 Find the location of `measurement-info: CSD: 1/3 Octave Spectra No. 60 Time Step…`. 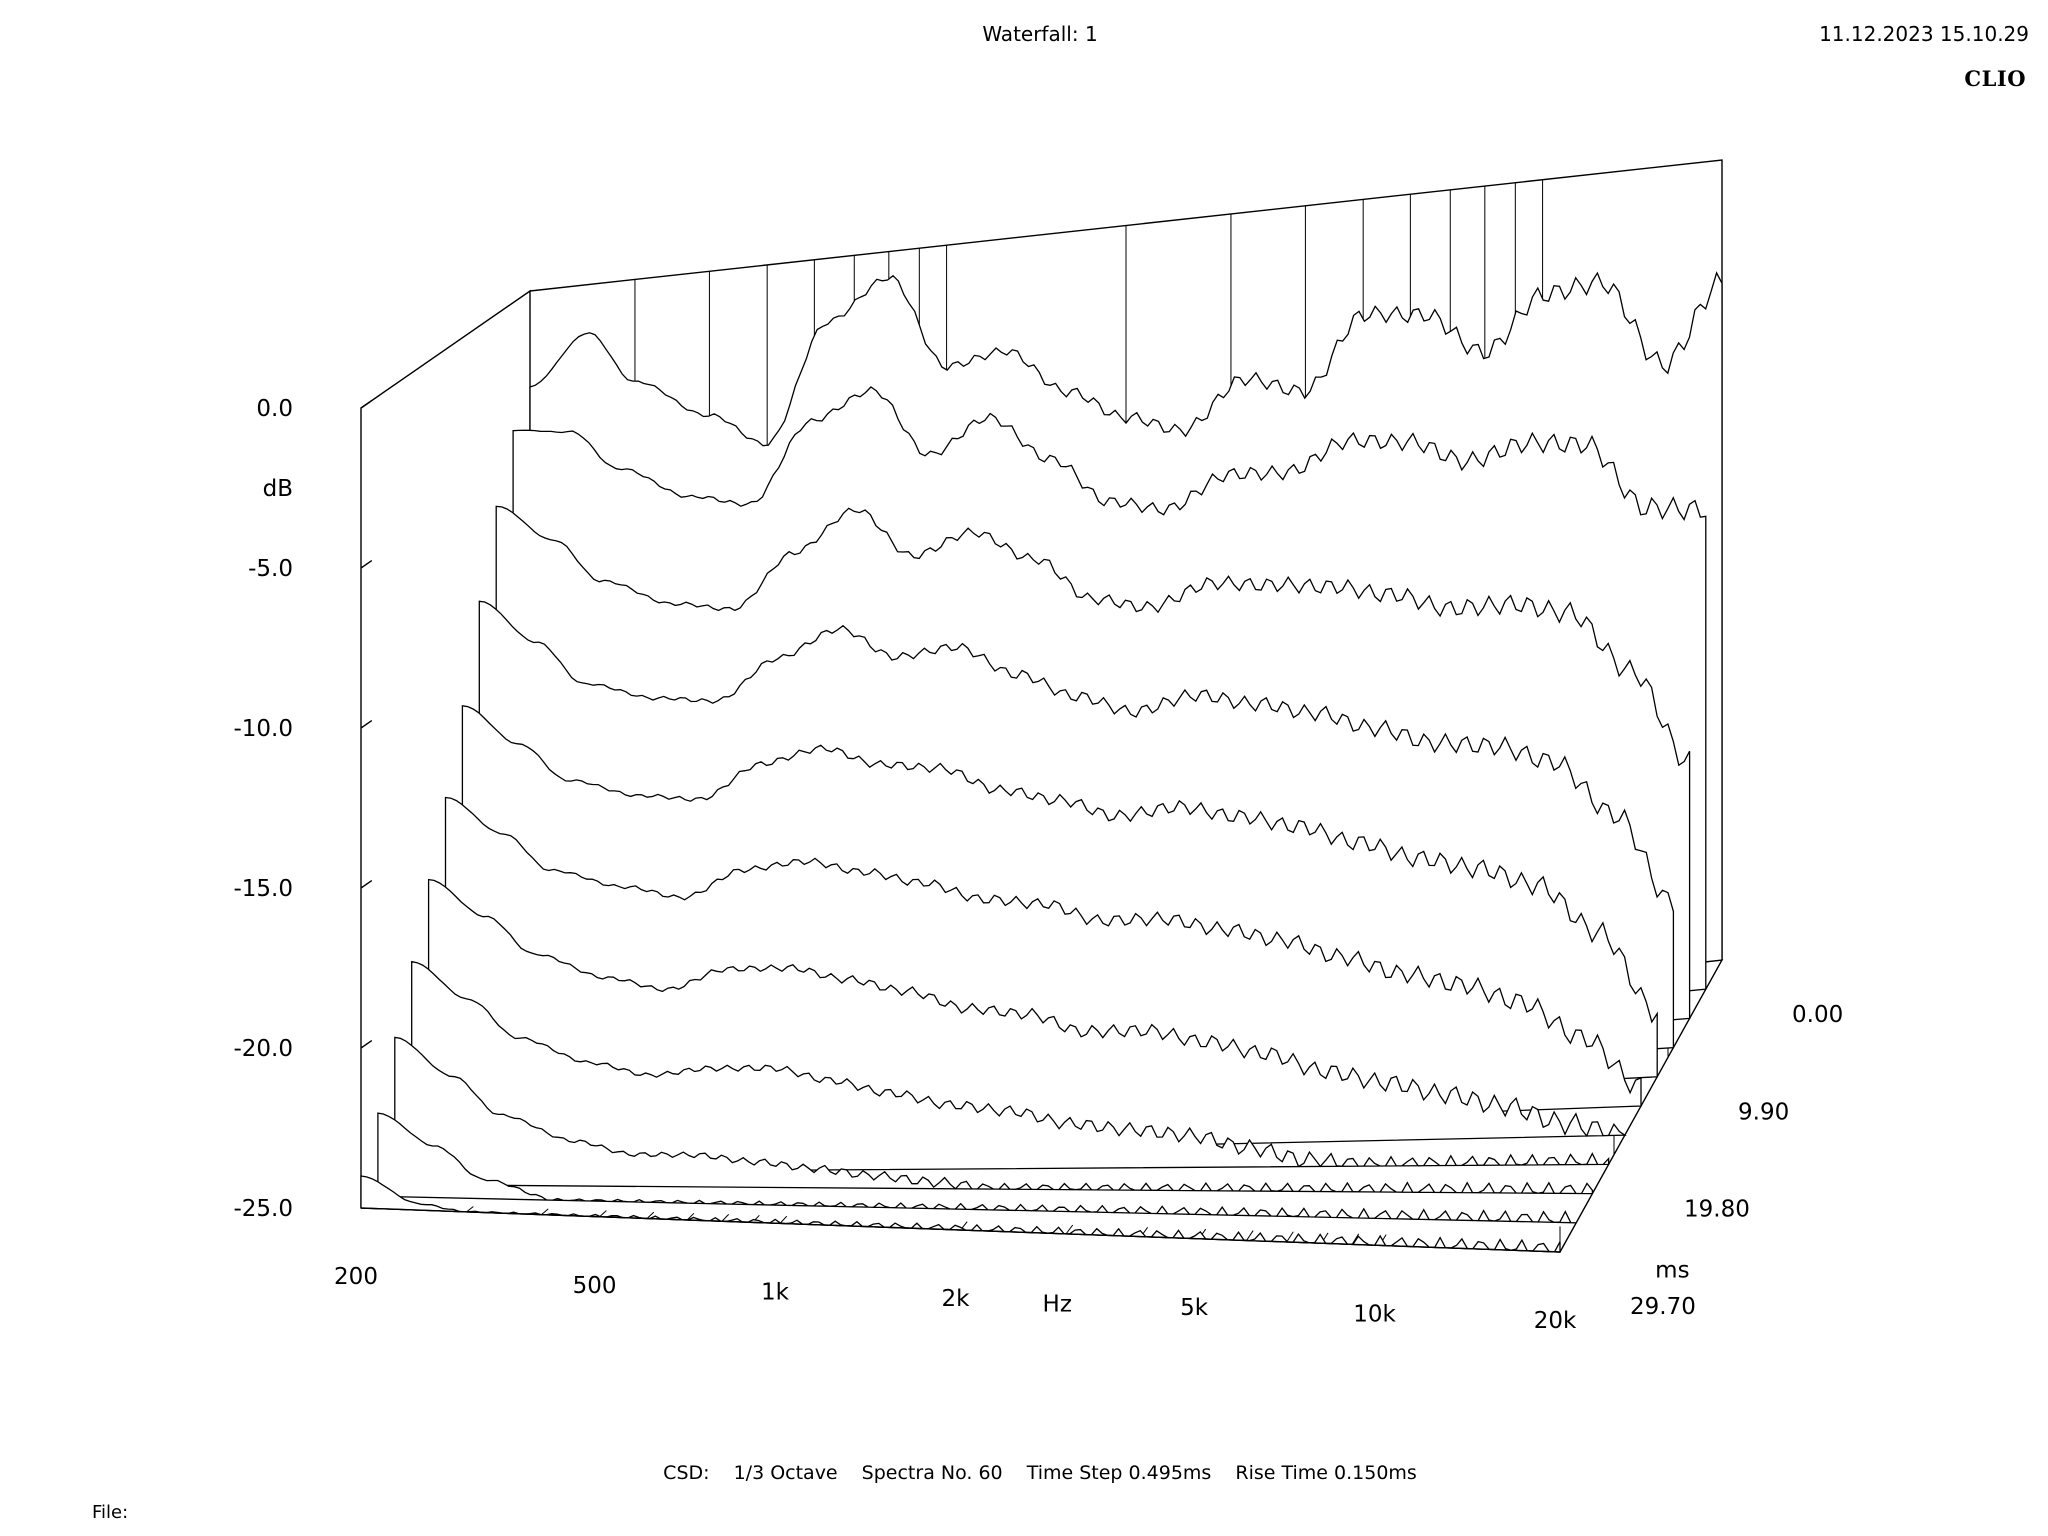

measurement-info: CSD: 1/3 Octave Spectra No. 60 Time Step… is located at coordinates (1024, 1473).